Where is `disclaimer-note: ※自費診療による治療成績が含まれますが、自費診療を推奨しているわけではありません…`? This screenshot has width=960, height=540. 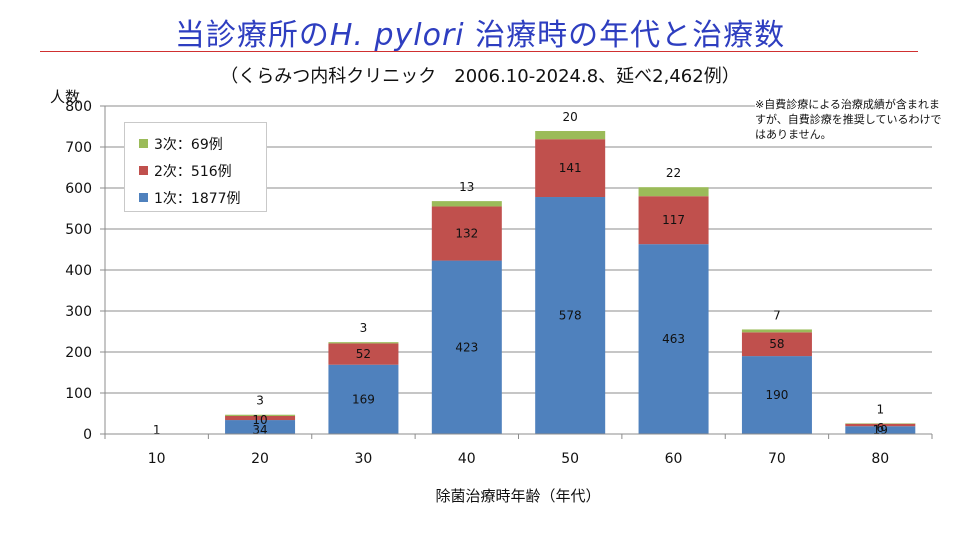 disclaimer-note: ※自費診療による治療成績が含まれますが、自費診療を推奨しているわけではありません… is located at coordinates (850, 119).